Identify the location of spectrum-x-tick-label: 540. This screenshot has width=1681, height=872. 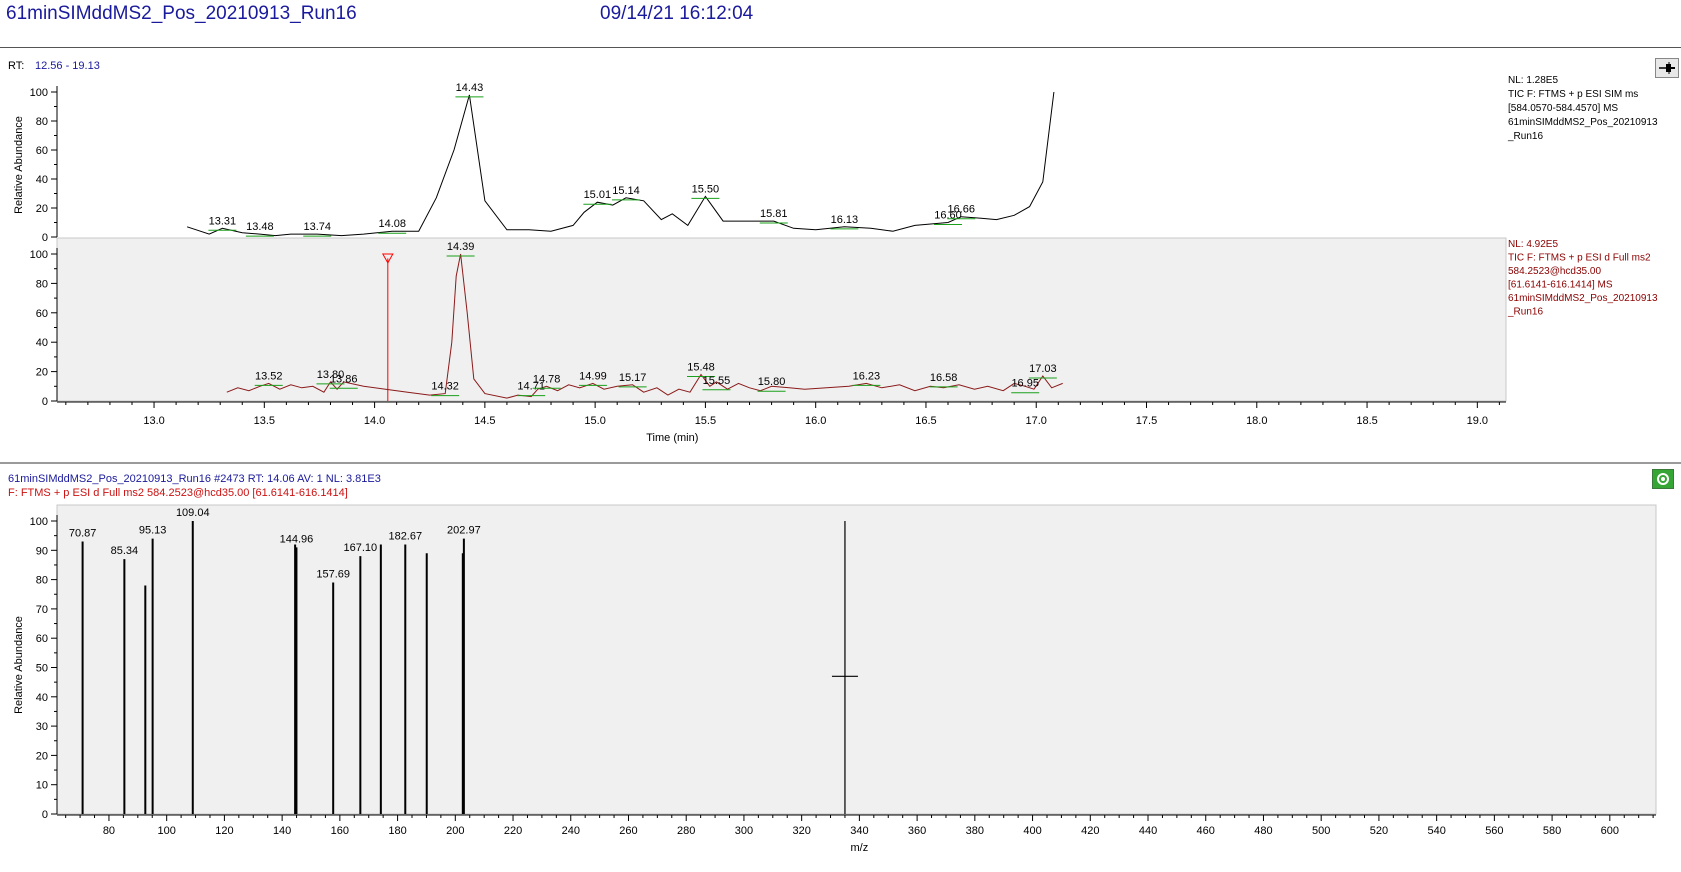
(1436, 831).